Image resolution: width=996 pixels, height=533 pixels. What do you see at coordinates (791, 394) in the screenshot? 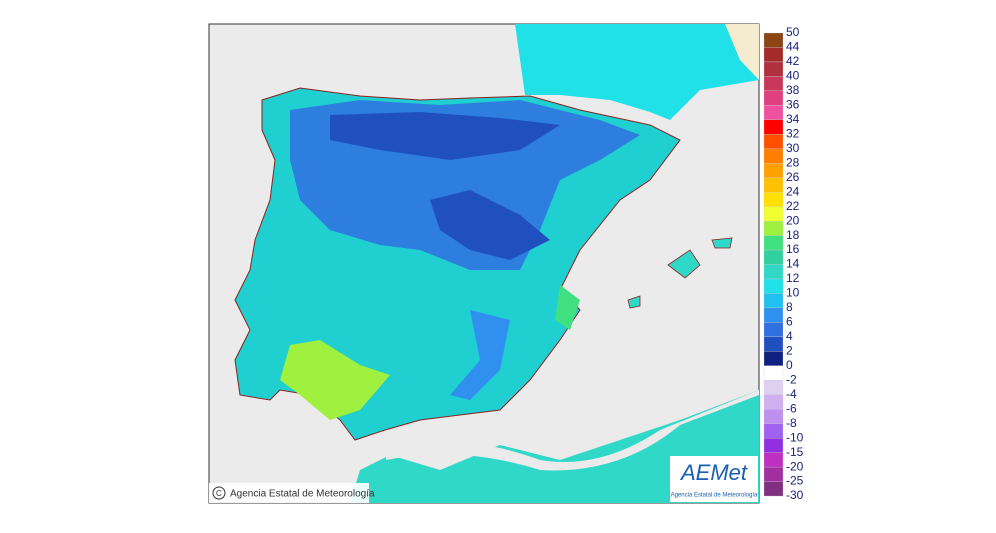
I see `legend-label: -4` at bounding box center [791, 394].